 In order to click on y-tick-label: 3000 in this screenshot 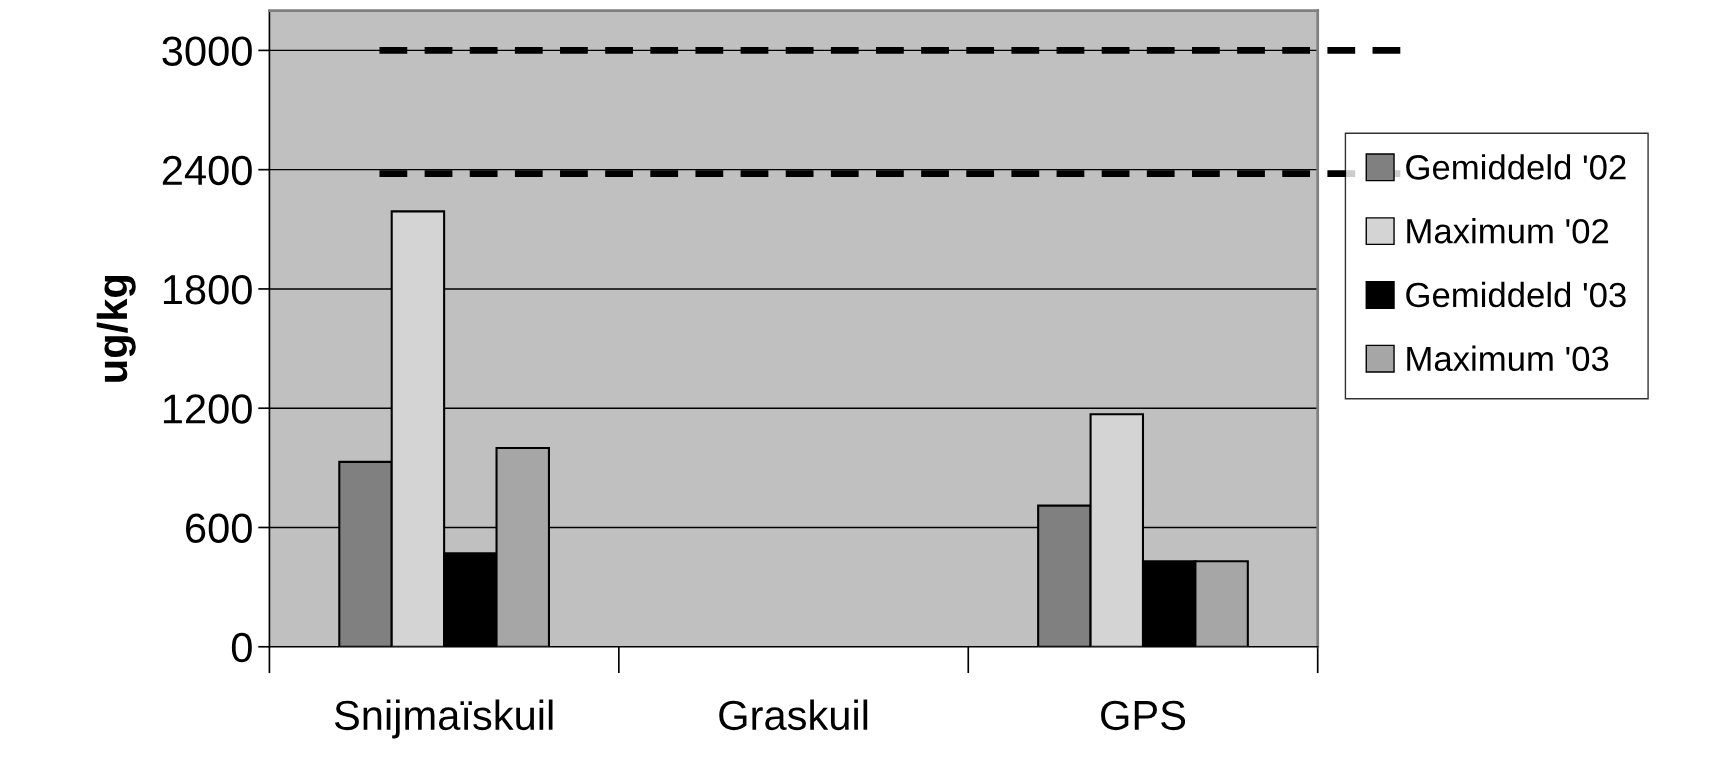, I will do `click(207, 51)`.